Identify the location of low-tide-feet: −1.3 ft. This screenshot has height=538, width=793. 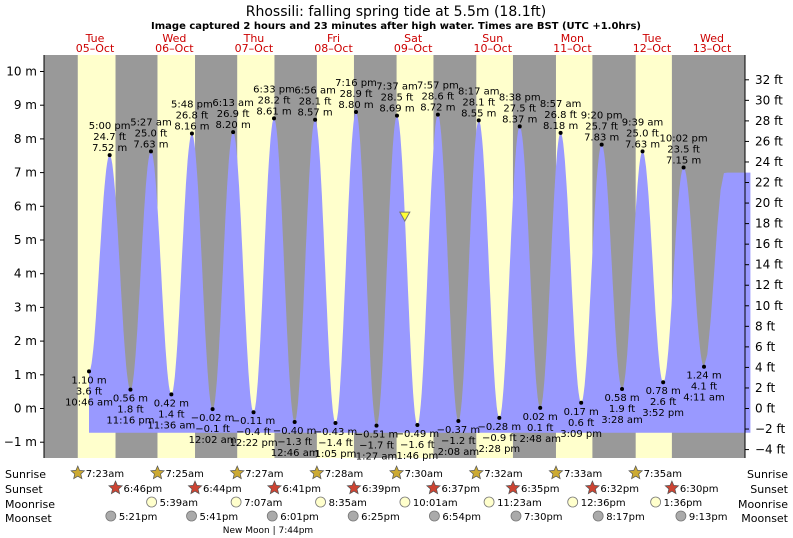
(294, 442).